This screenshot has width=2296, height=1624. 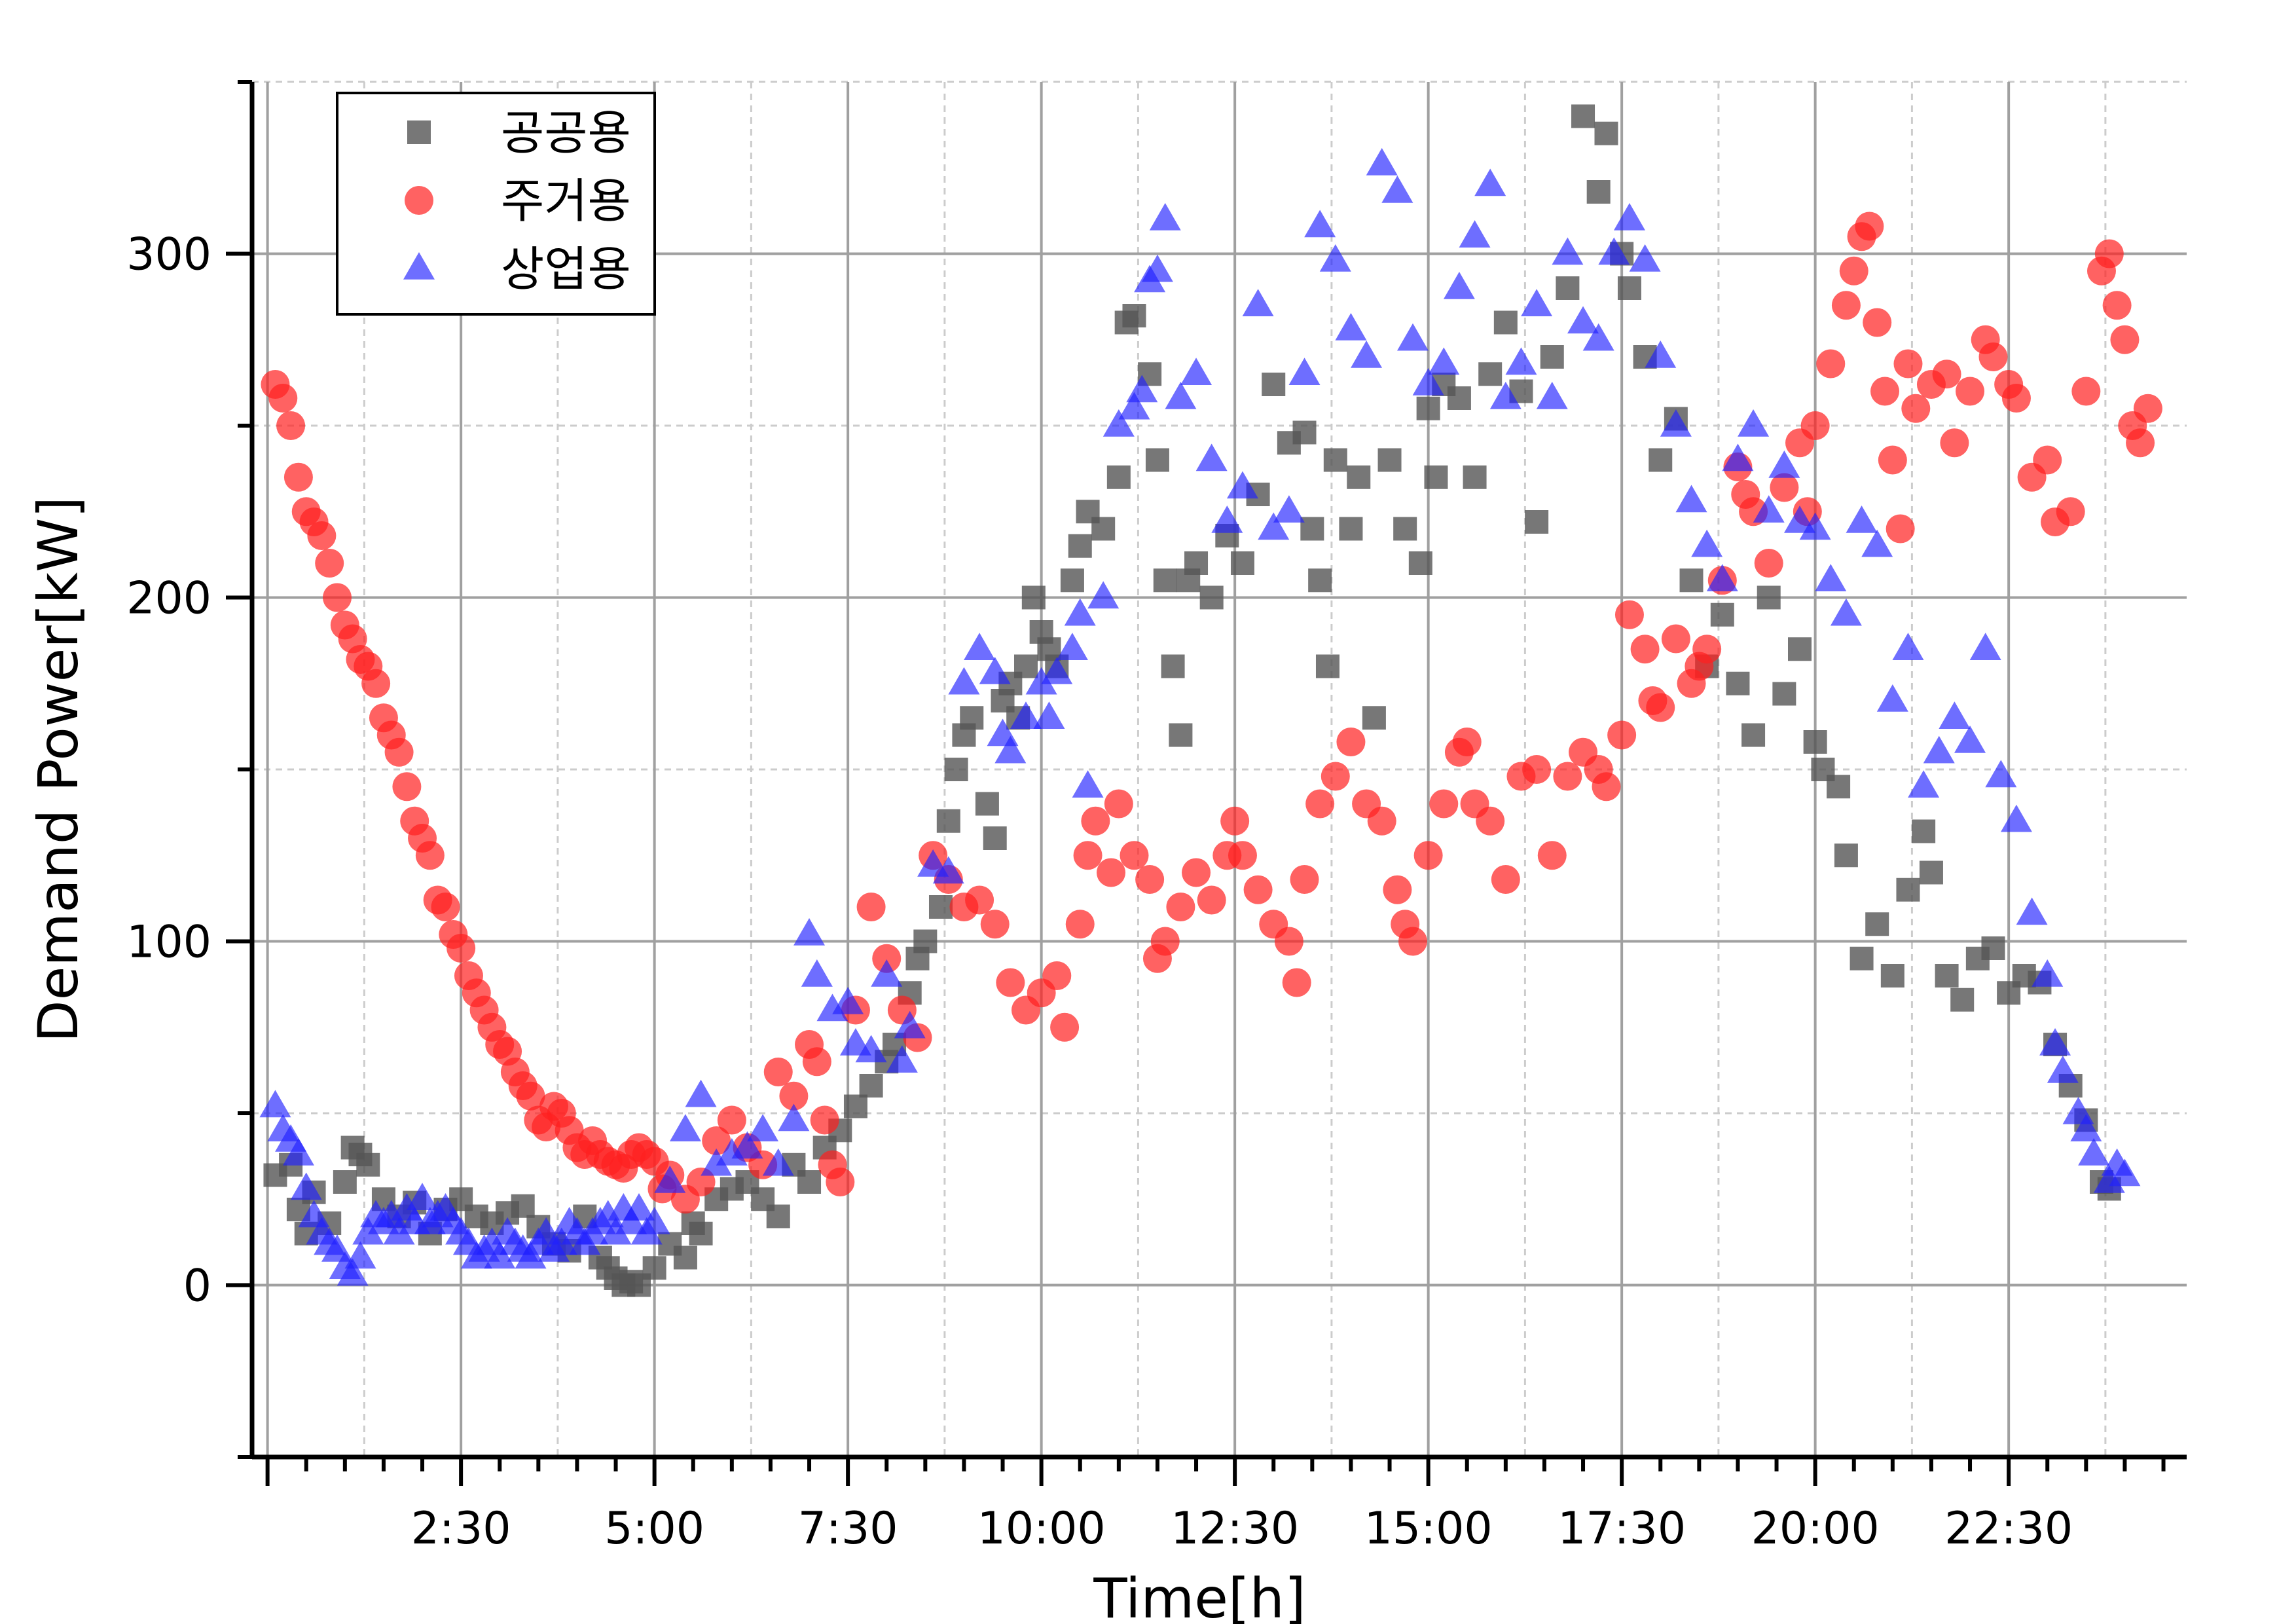 What do you see at coordinates (1235, 1529) in the screenshot?
I see `x-tick-label: 12:30` at bounding box center [1235, 1529].